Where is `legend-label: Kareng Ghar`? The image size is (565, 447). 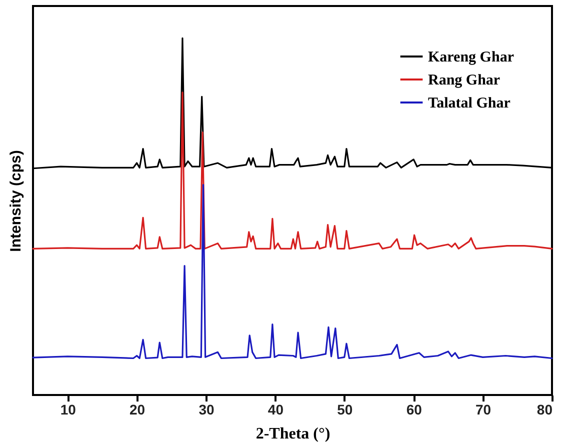
legend-label: Kareng Ghar is located at coordinates (471, 58).